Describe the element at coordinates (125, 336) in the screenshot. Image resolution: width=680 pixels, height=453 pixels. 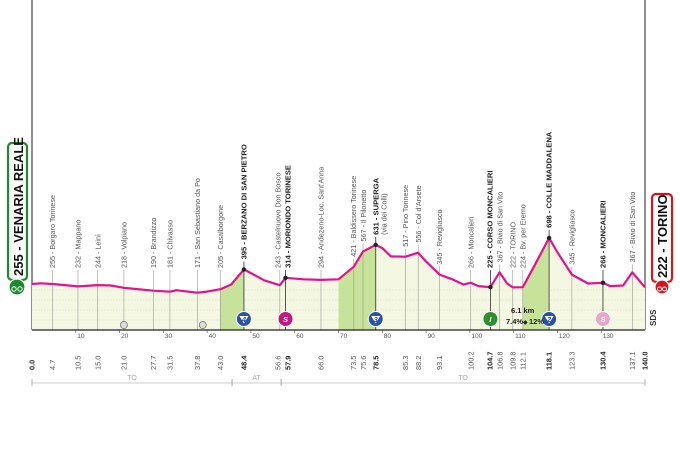
I see `tick-label: 20` at that location.